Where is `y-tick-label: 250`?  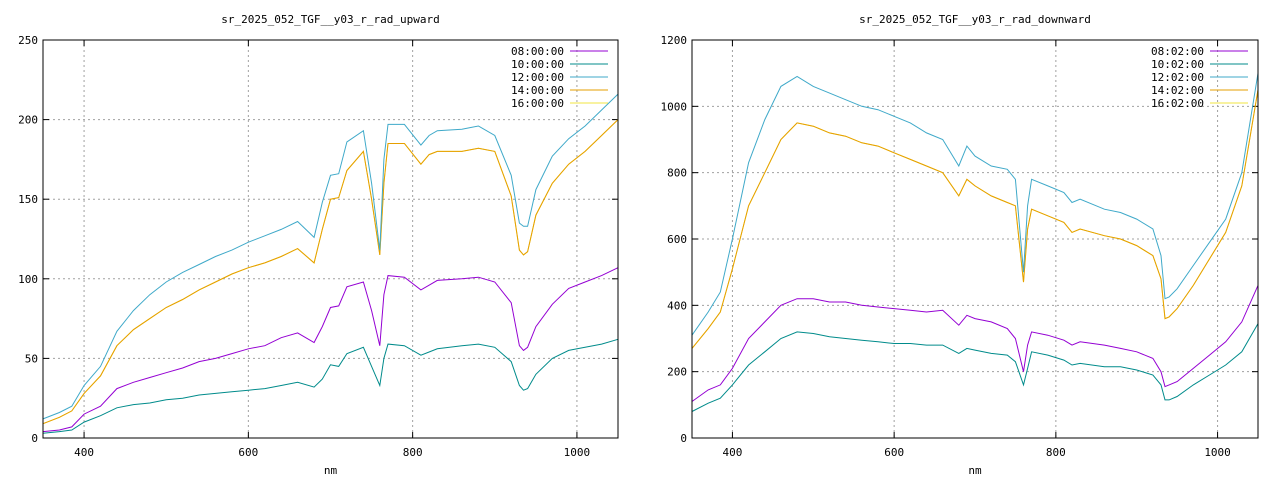
y-tick-label: 250 is located at coordinates (28, 40).